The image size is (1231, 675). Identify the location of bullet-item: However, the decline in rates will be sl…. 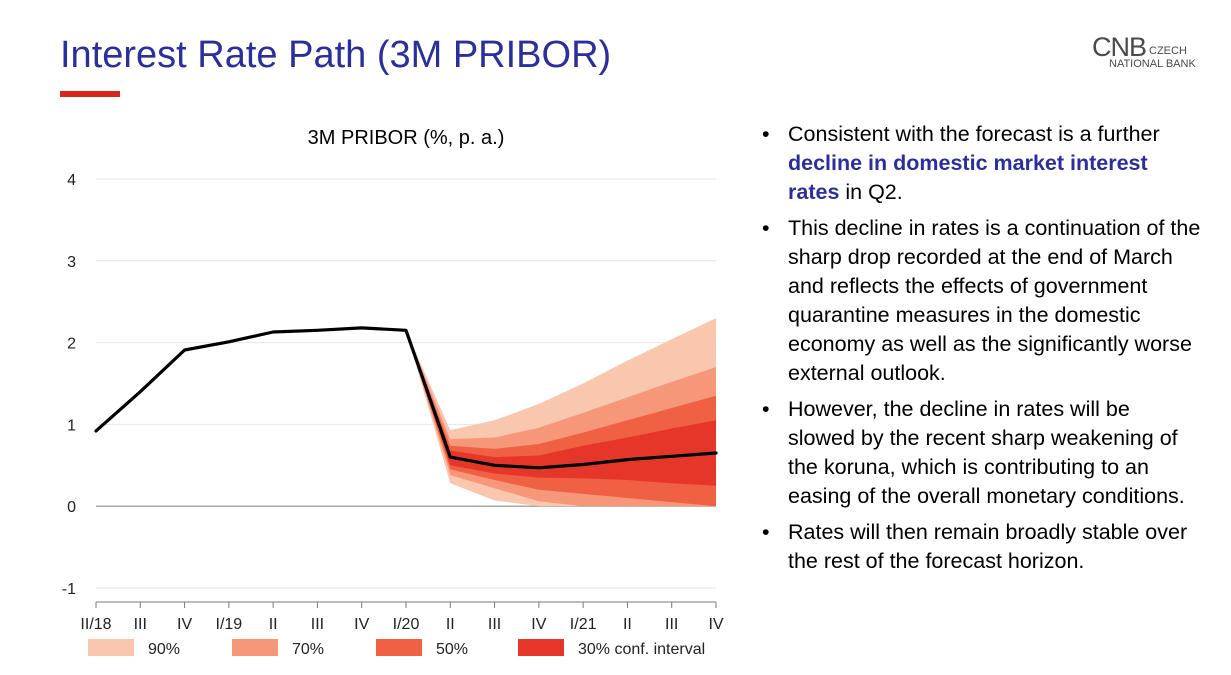
(982, 453).